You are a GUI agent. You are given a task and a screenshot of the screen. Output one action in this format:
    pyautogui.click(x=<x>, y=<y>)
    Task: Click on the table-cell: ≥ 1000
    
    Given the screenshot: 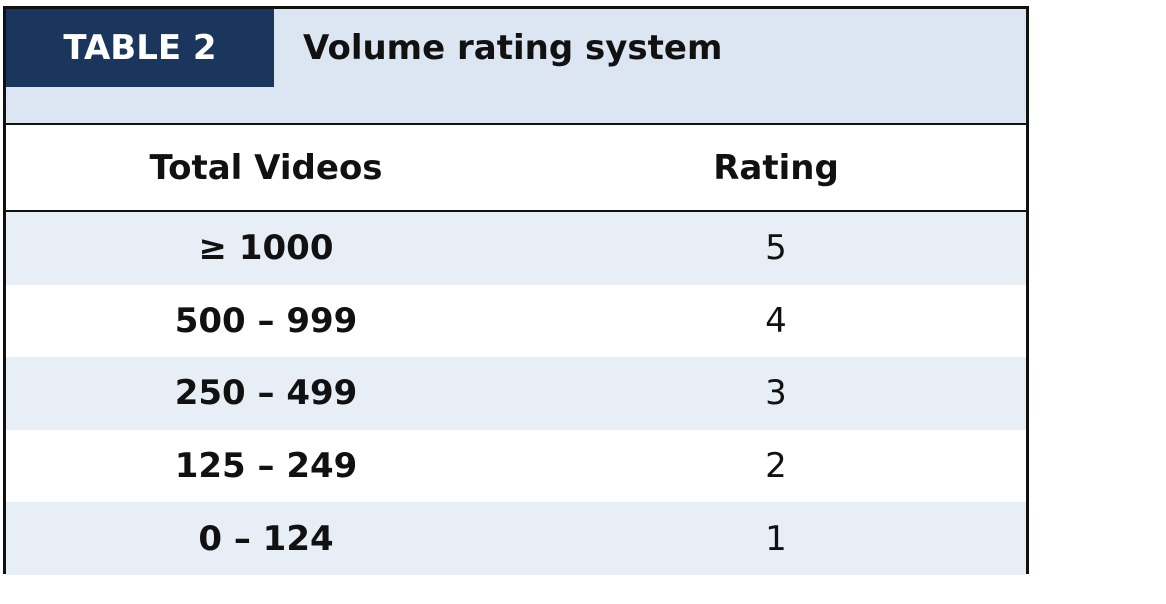 What is the action you would take?
    pyautogui.click(x=266, y=248)
    